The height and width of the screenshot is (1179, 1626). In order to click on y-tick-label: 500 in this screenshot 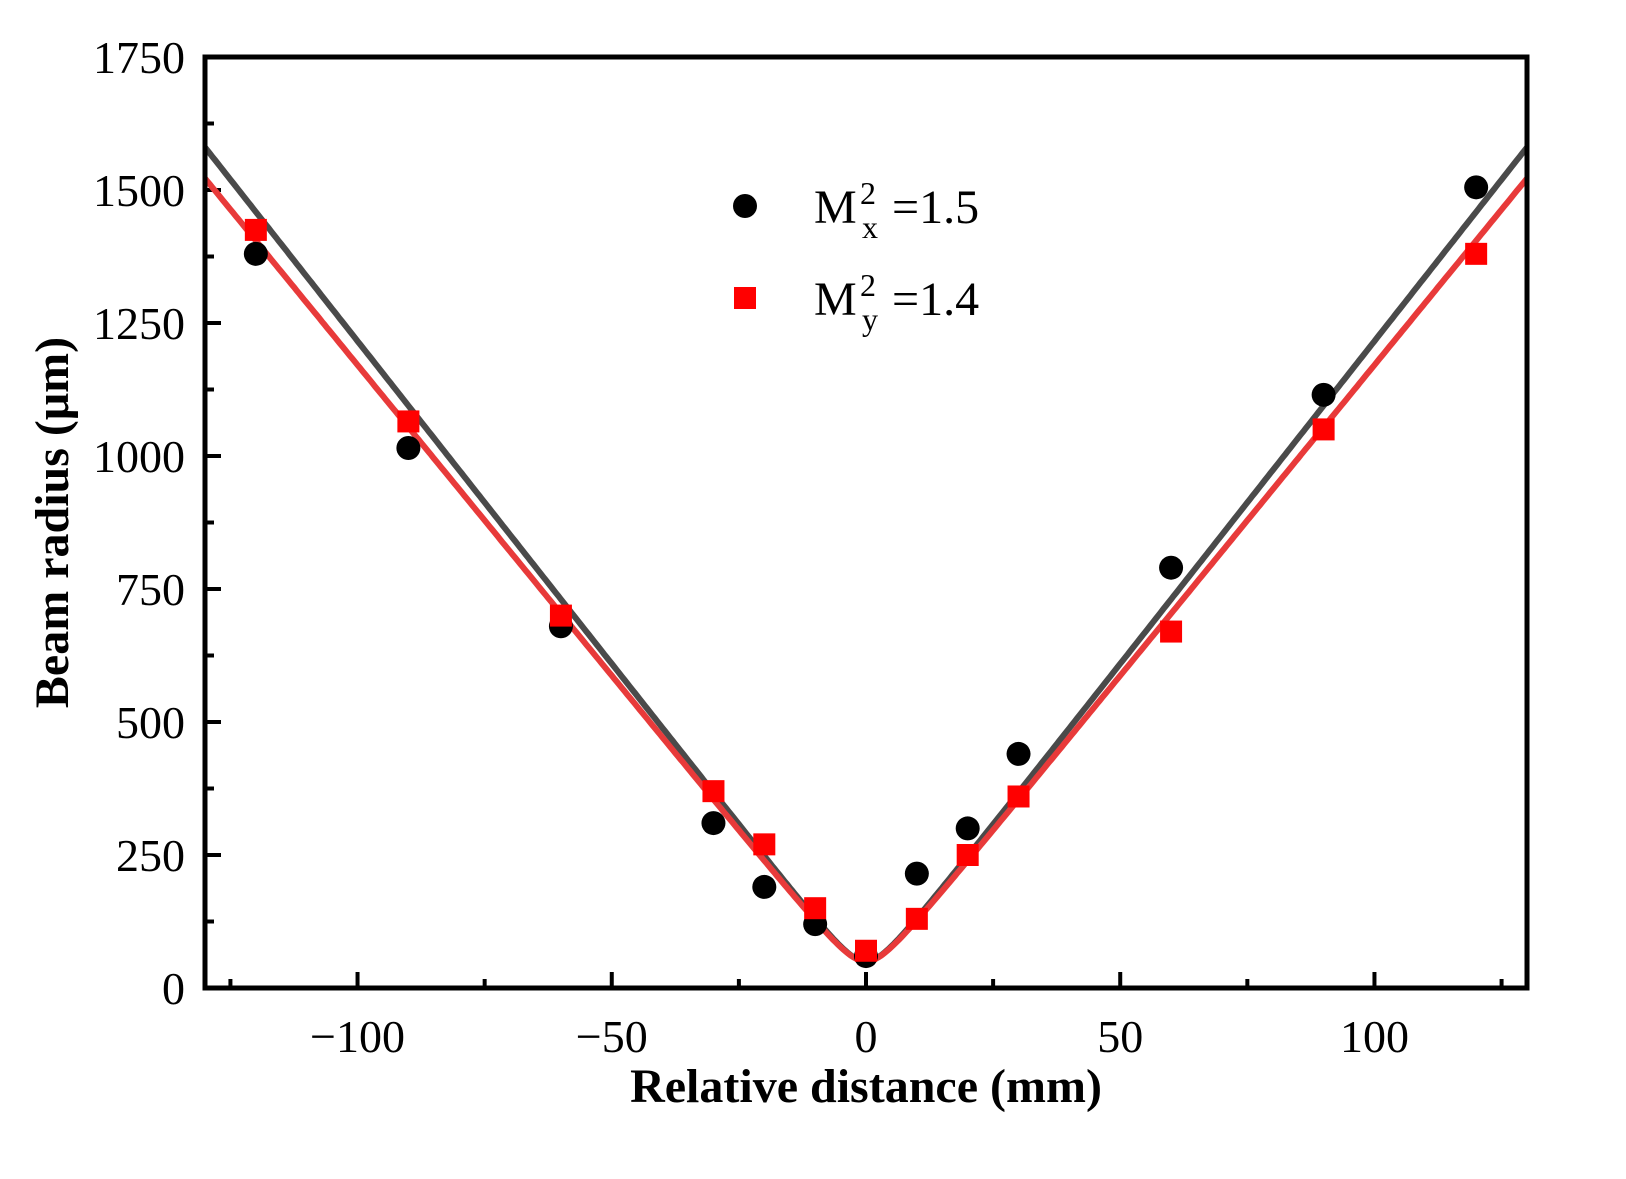, I will do `click(150, 722)`.